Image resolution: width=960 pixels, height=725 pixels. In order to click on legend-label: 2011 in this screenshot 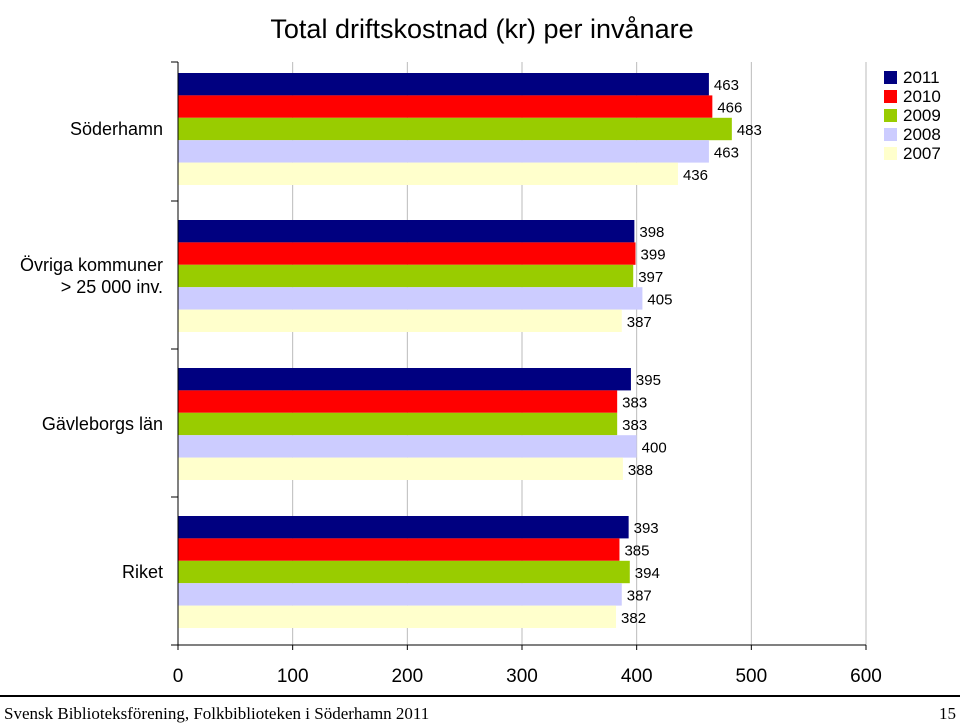, I will do `click(921, 77)`.